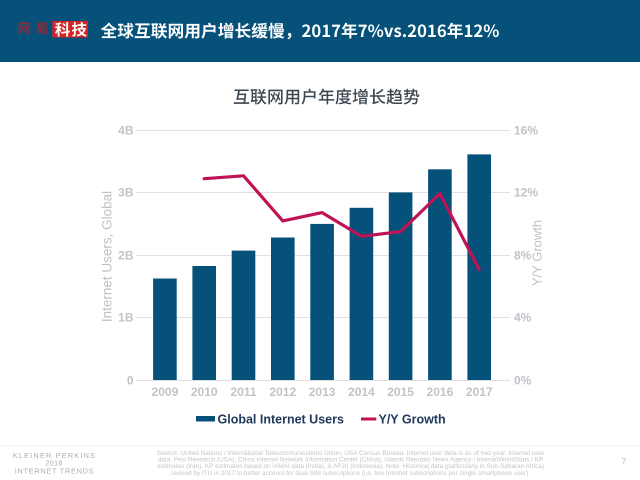 The height and width of the screenshot is (480, 640). Describe the element at coordinates (53, 463) in the screenshot. I see `svg-text: 2018` at that location.